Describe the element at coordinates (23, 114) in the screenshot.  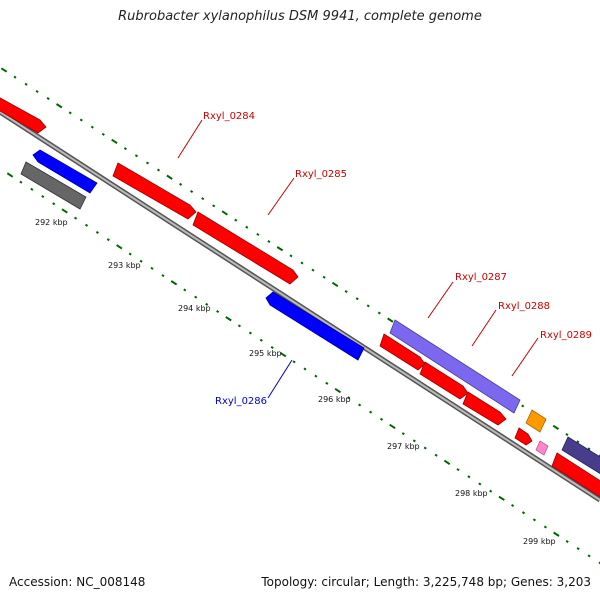
I see `gene-arrow-left-edge` at that location.